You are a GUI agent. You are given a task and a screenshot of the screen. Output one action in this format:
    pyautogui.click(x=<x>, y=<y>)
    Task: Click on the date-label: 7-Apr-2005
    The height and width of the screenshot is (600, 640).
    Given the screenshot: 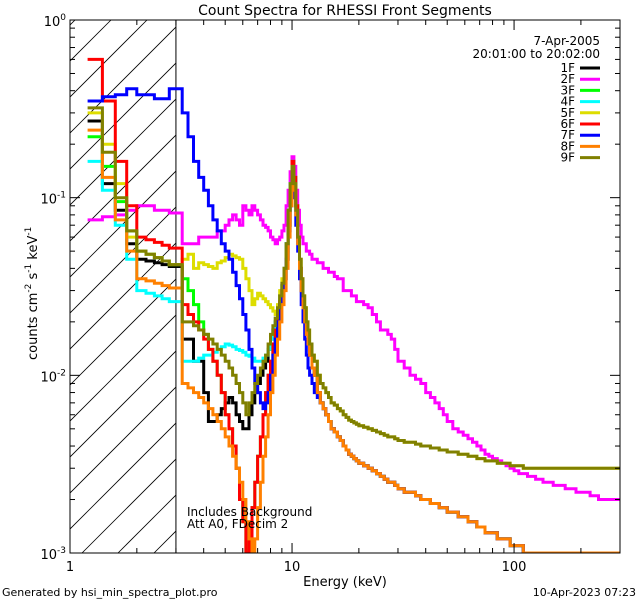 What is the action you would take?
    pyautogui.click(x=566, y=41)
    